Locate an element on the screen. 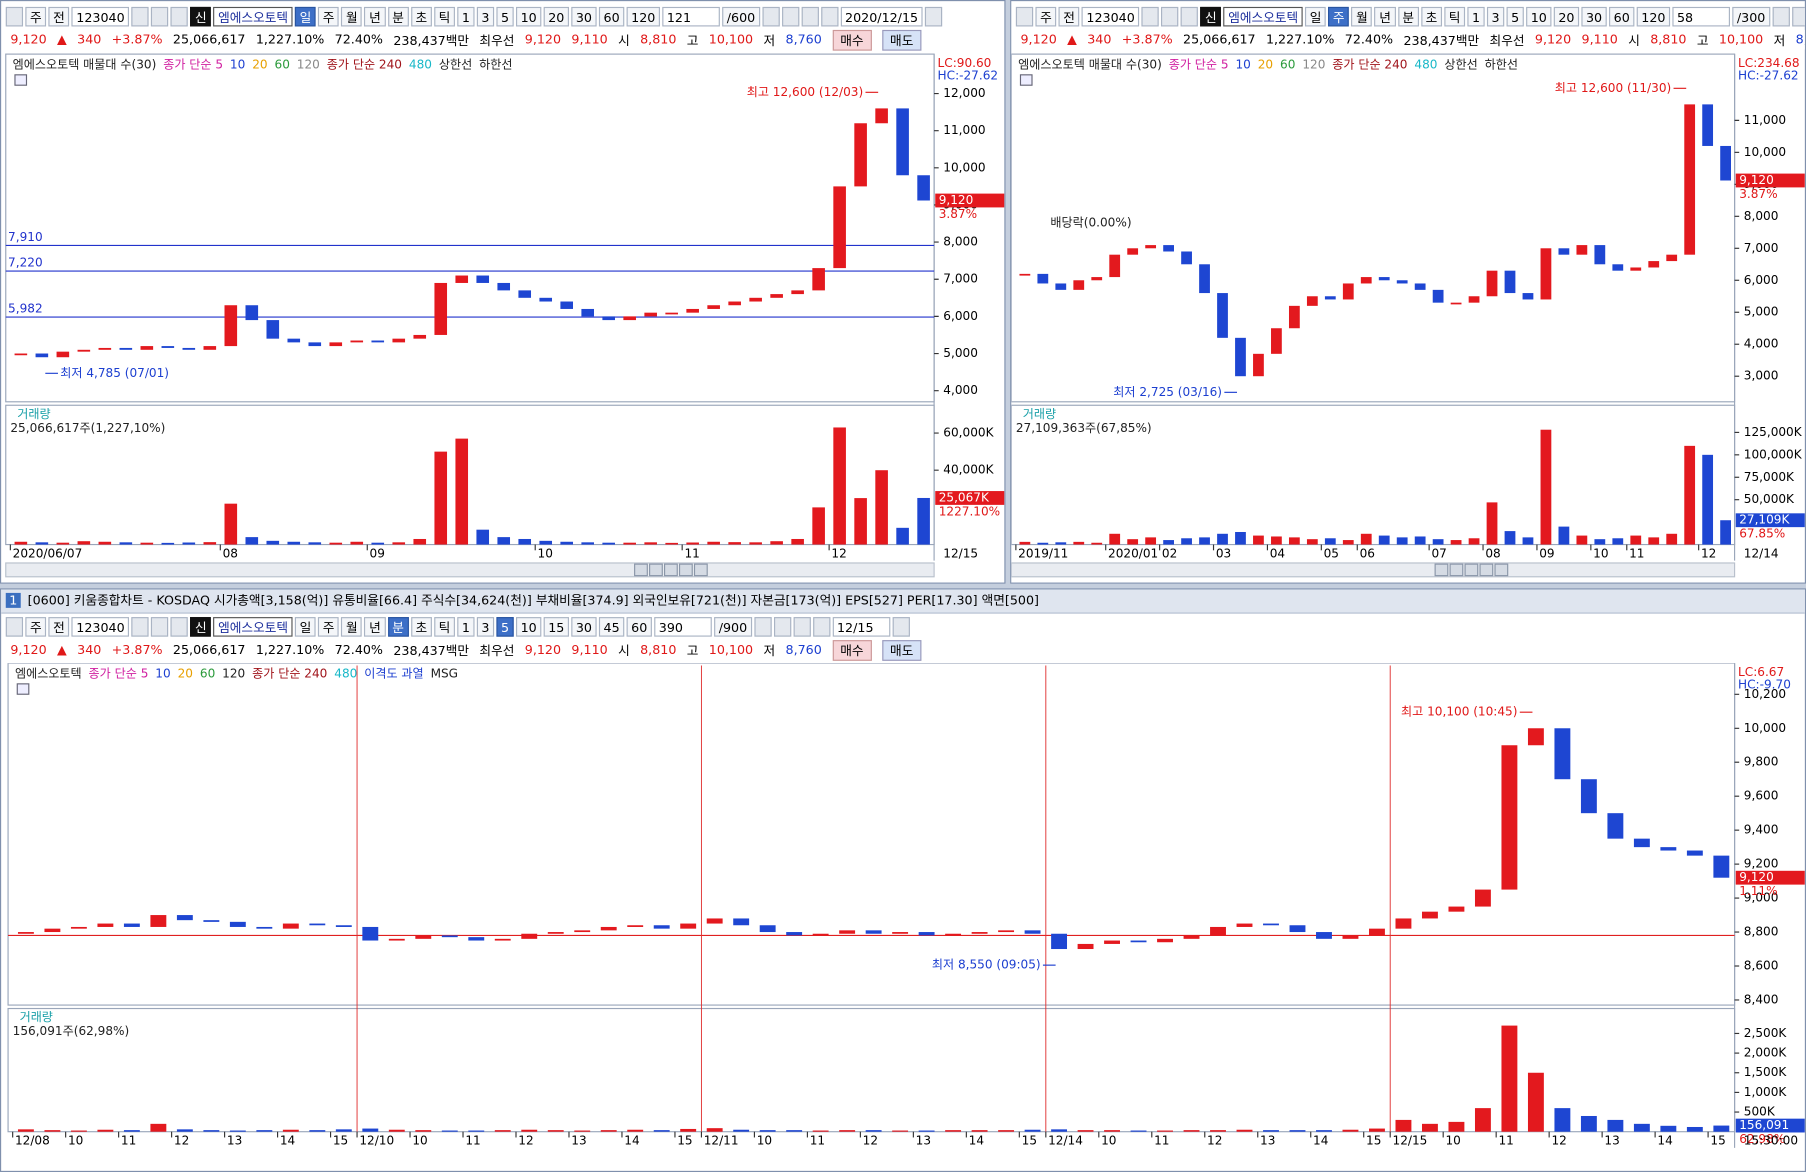  count-input: 121 is located at coordinates (691, 16).